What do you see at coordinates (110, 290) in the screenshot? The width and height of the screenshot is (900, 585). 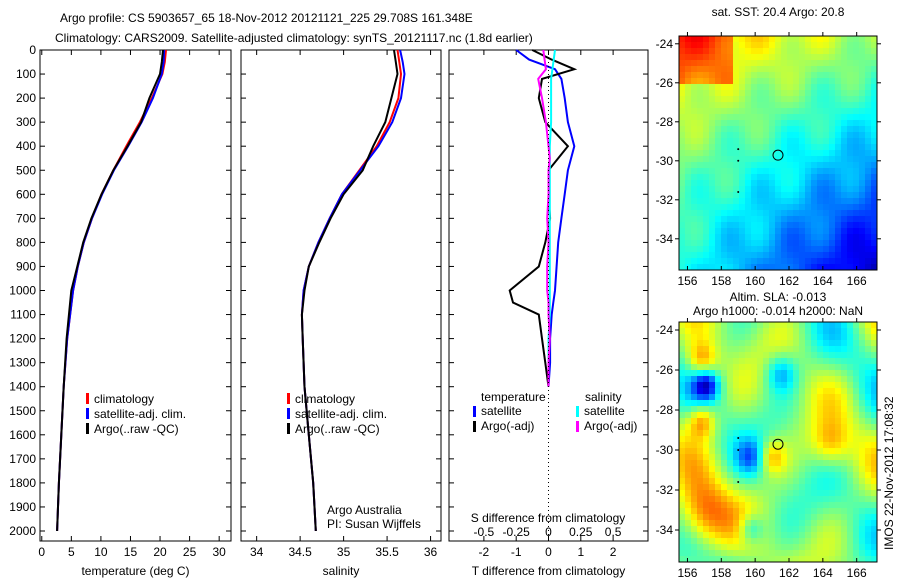 I see `series-line-argo-raw-qc-` at bounding box center [110, 290].